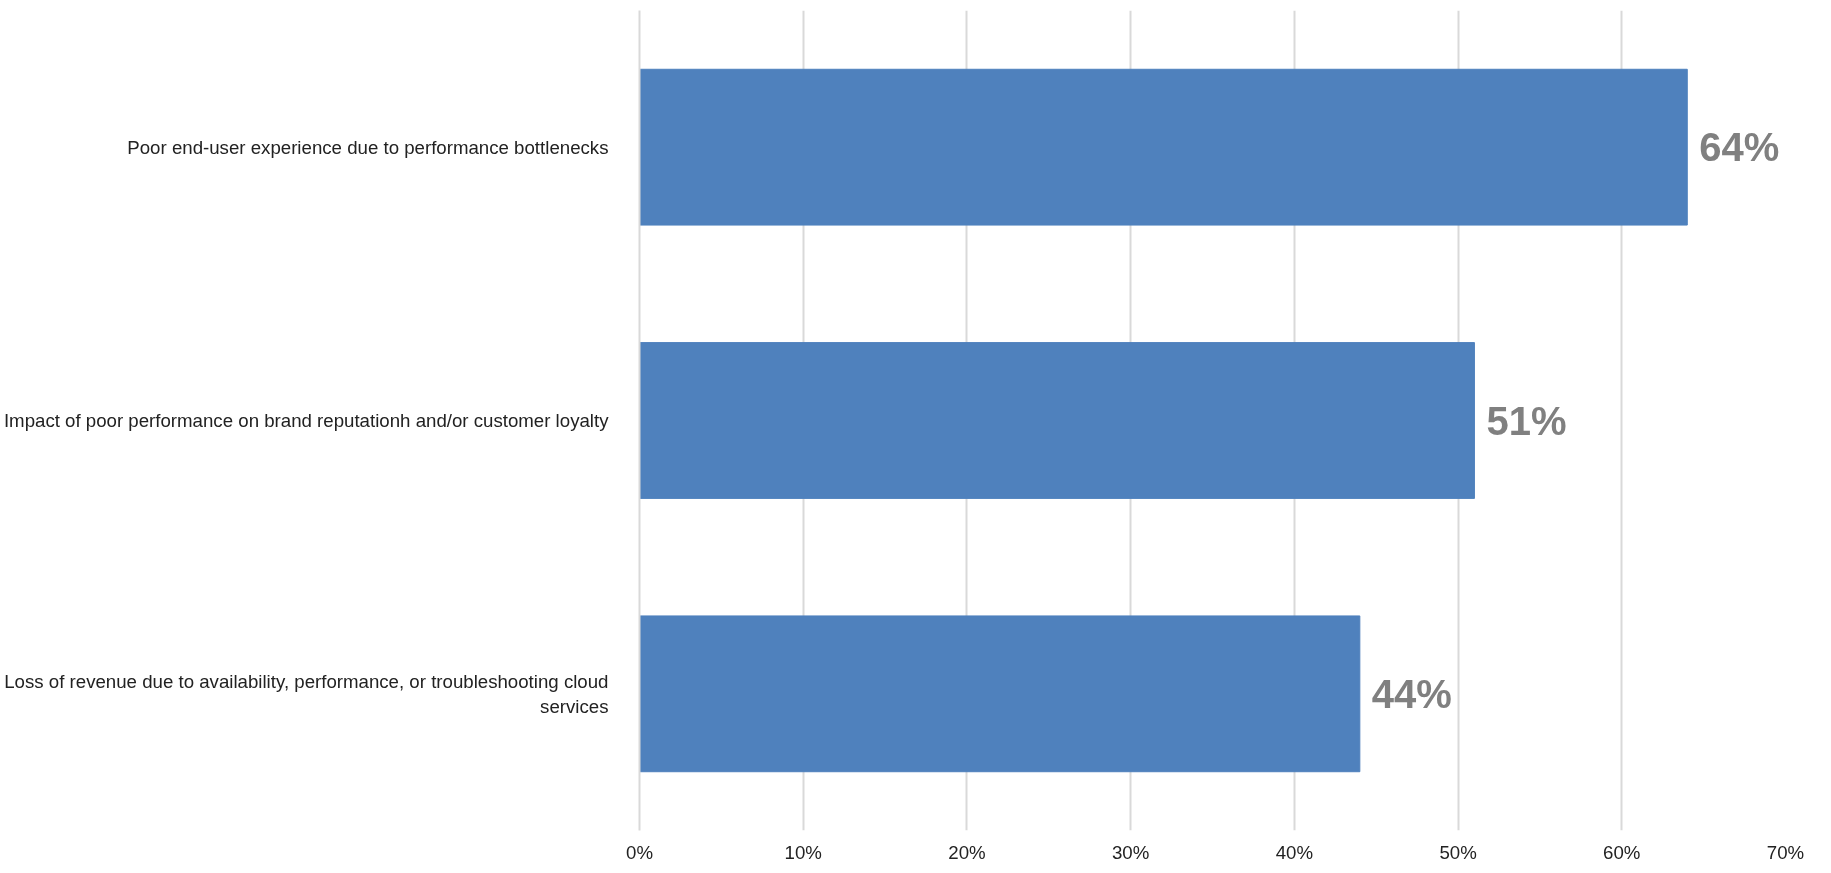  I want to click on data-label: 51%, so click(1526, 420).